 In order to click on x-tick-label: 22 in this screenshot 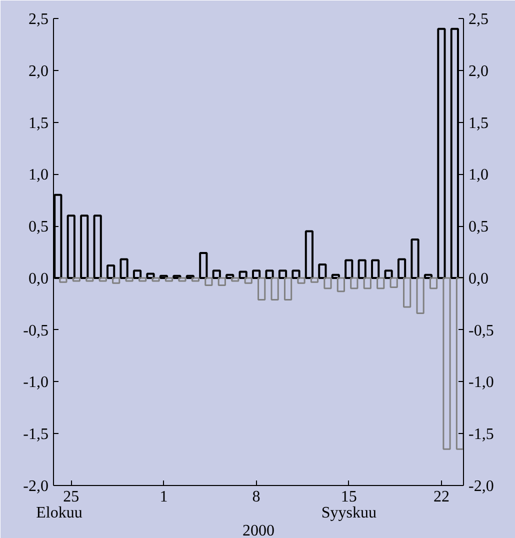, I will do `click(441, 497)`.